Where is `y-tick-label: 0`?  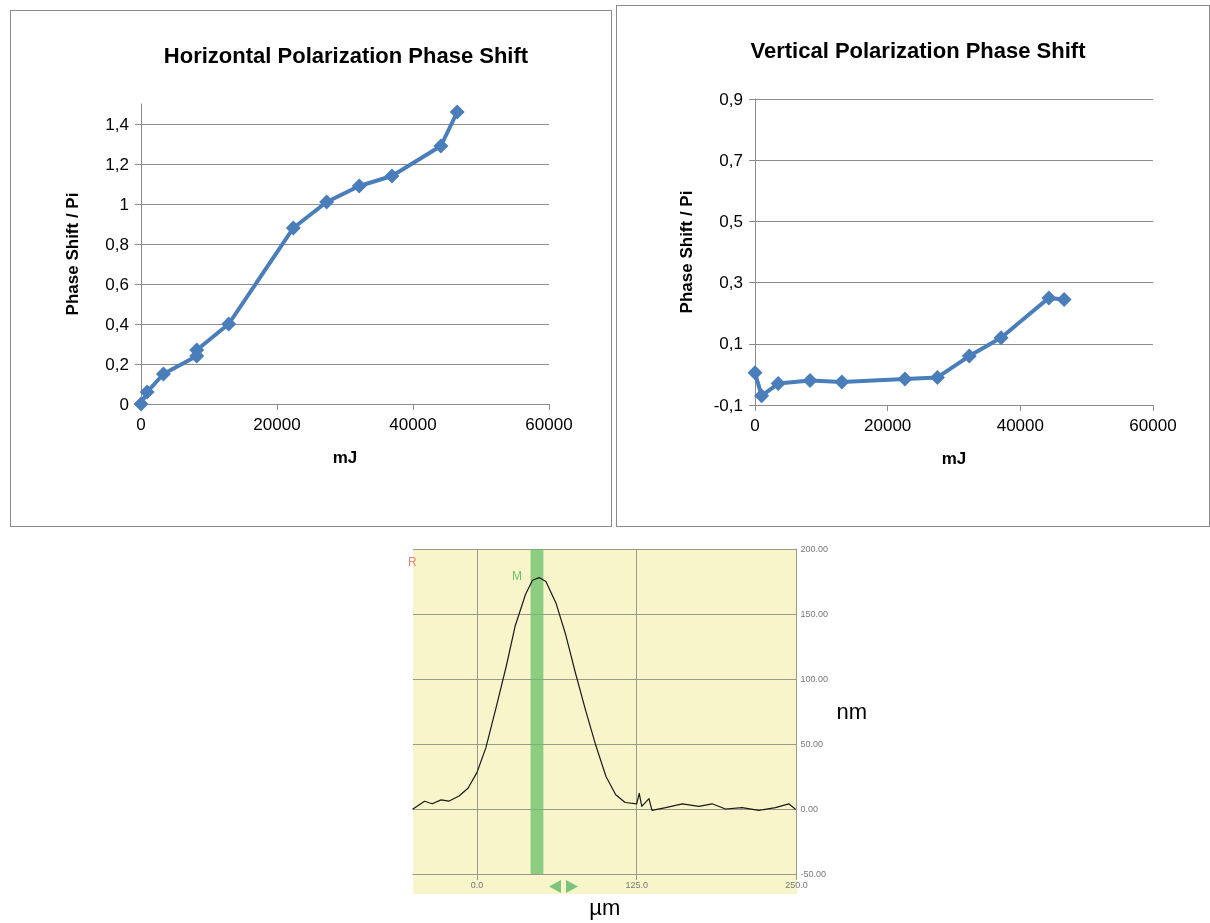
y-tick-label: 0 is located at coordinates (124, 404).